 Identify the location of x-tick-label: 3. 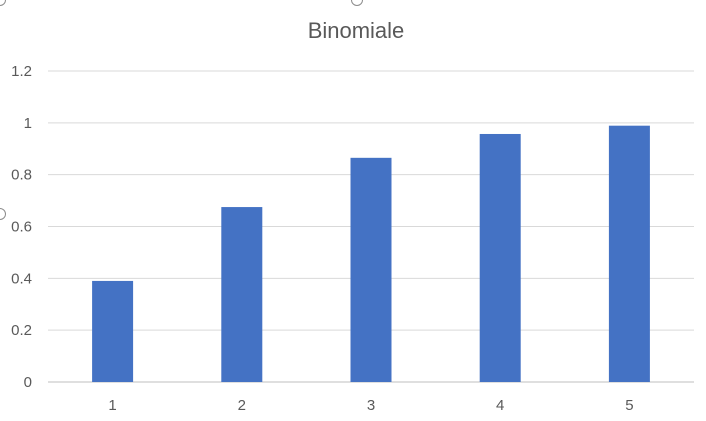
(371, 405).